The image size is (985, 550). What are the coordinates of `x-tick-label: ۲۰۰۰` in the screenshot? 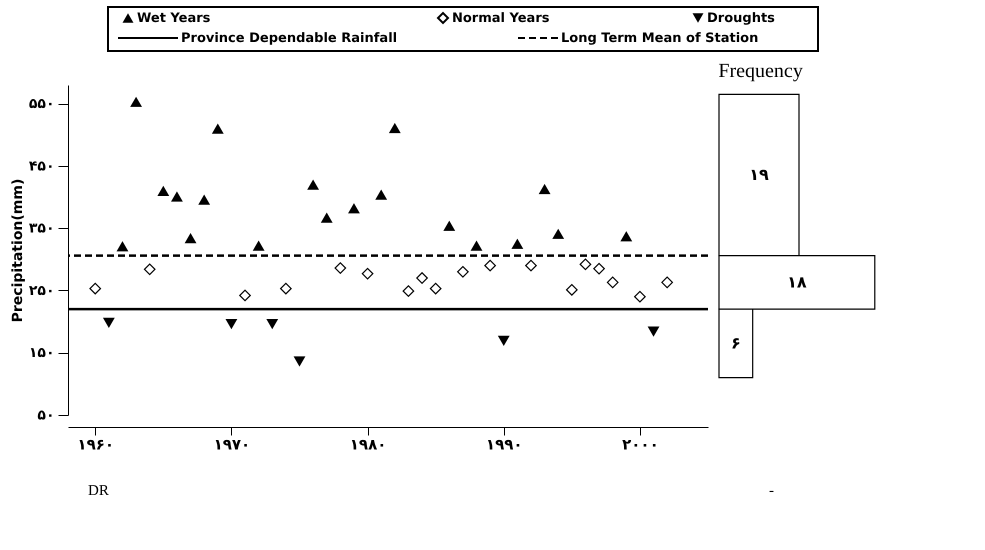 It's located at (640, 445).